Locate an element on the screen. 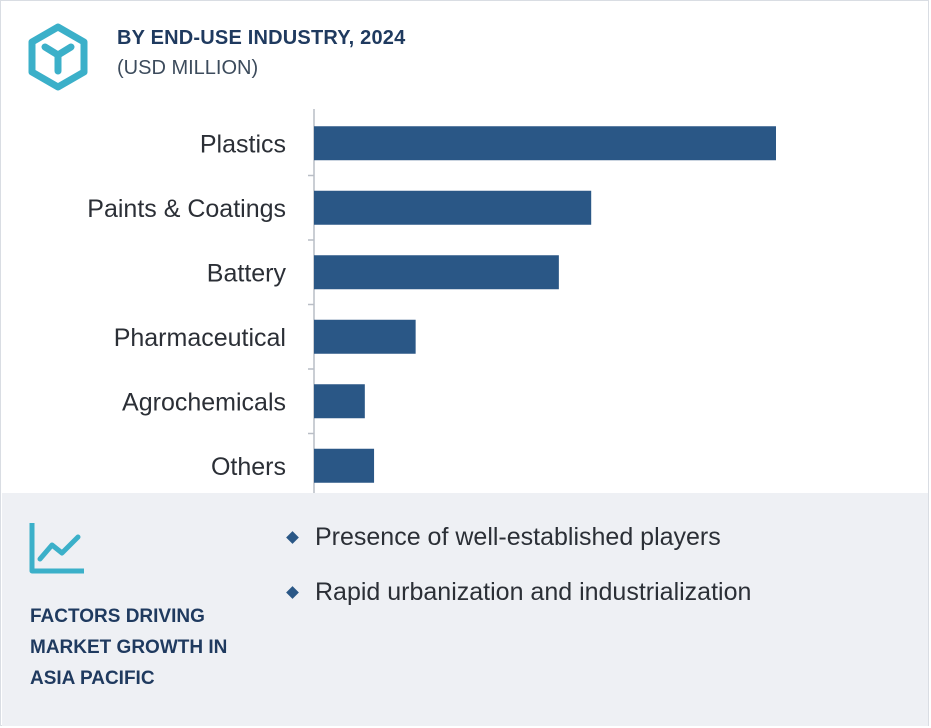 The image size is (931, 728). bar-agrochemicals is located at coordinates (339, 401).